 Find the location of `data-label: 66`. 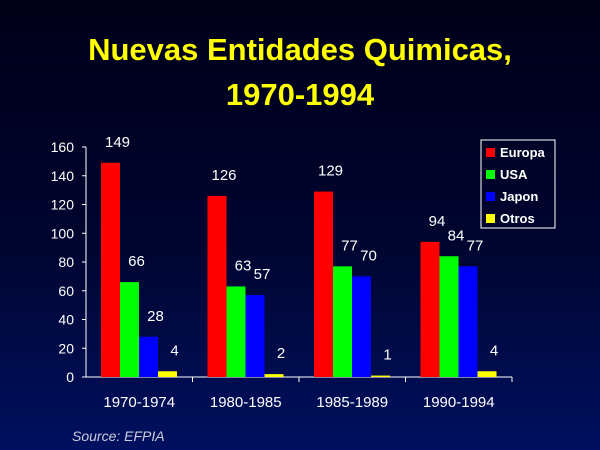

data-label: 66 is located at coordinates (136, 261).